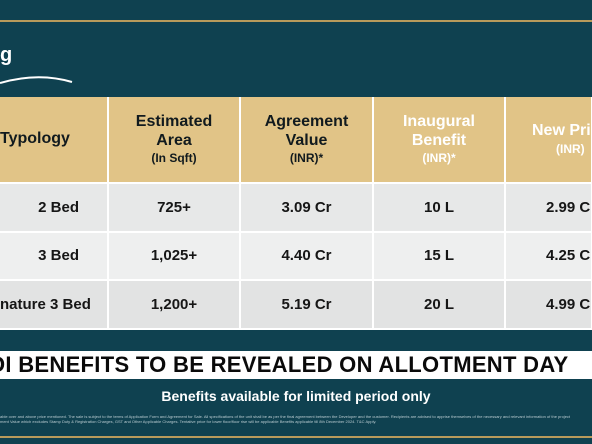 The width and height of the screenshot is (592, 444). Describe the element at coordinates (439, 305) in the screenshot. I see `cell-inaugural-benefit: 20 L` at that location.